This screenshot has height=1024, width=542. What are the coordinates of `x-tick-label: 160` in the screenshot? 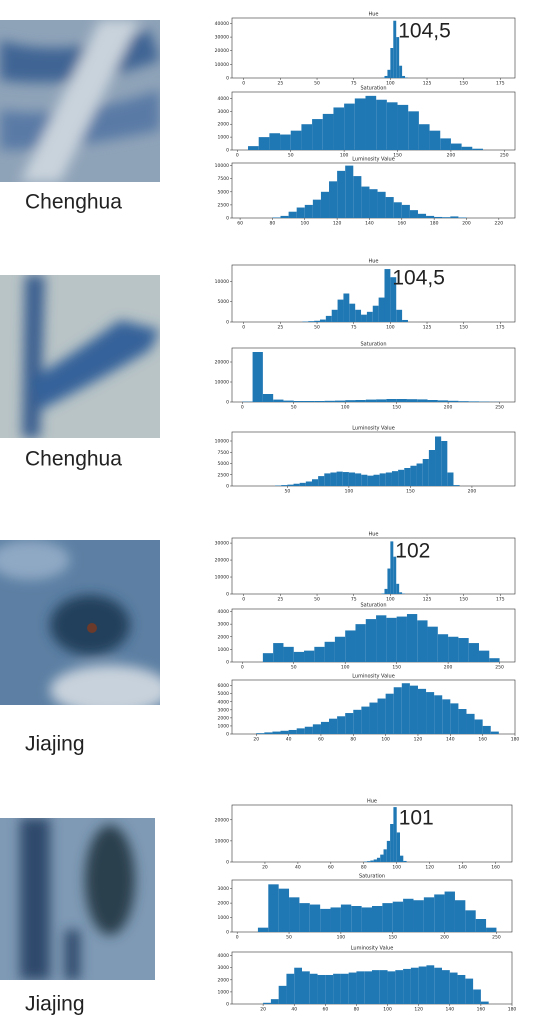 It's located at (495, 868).